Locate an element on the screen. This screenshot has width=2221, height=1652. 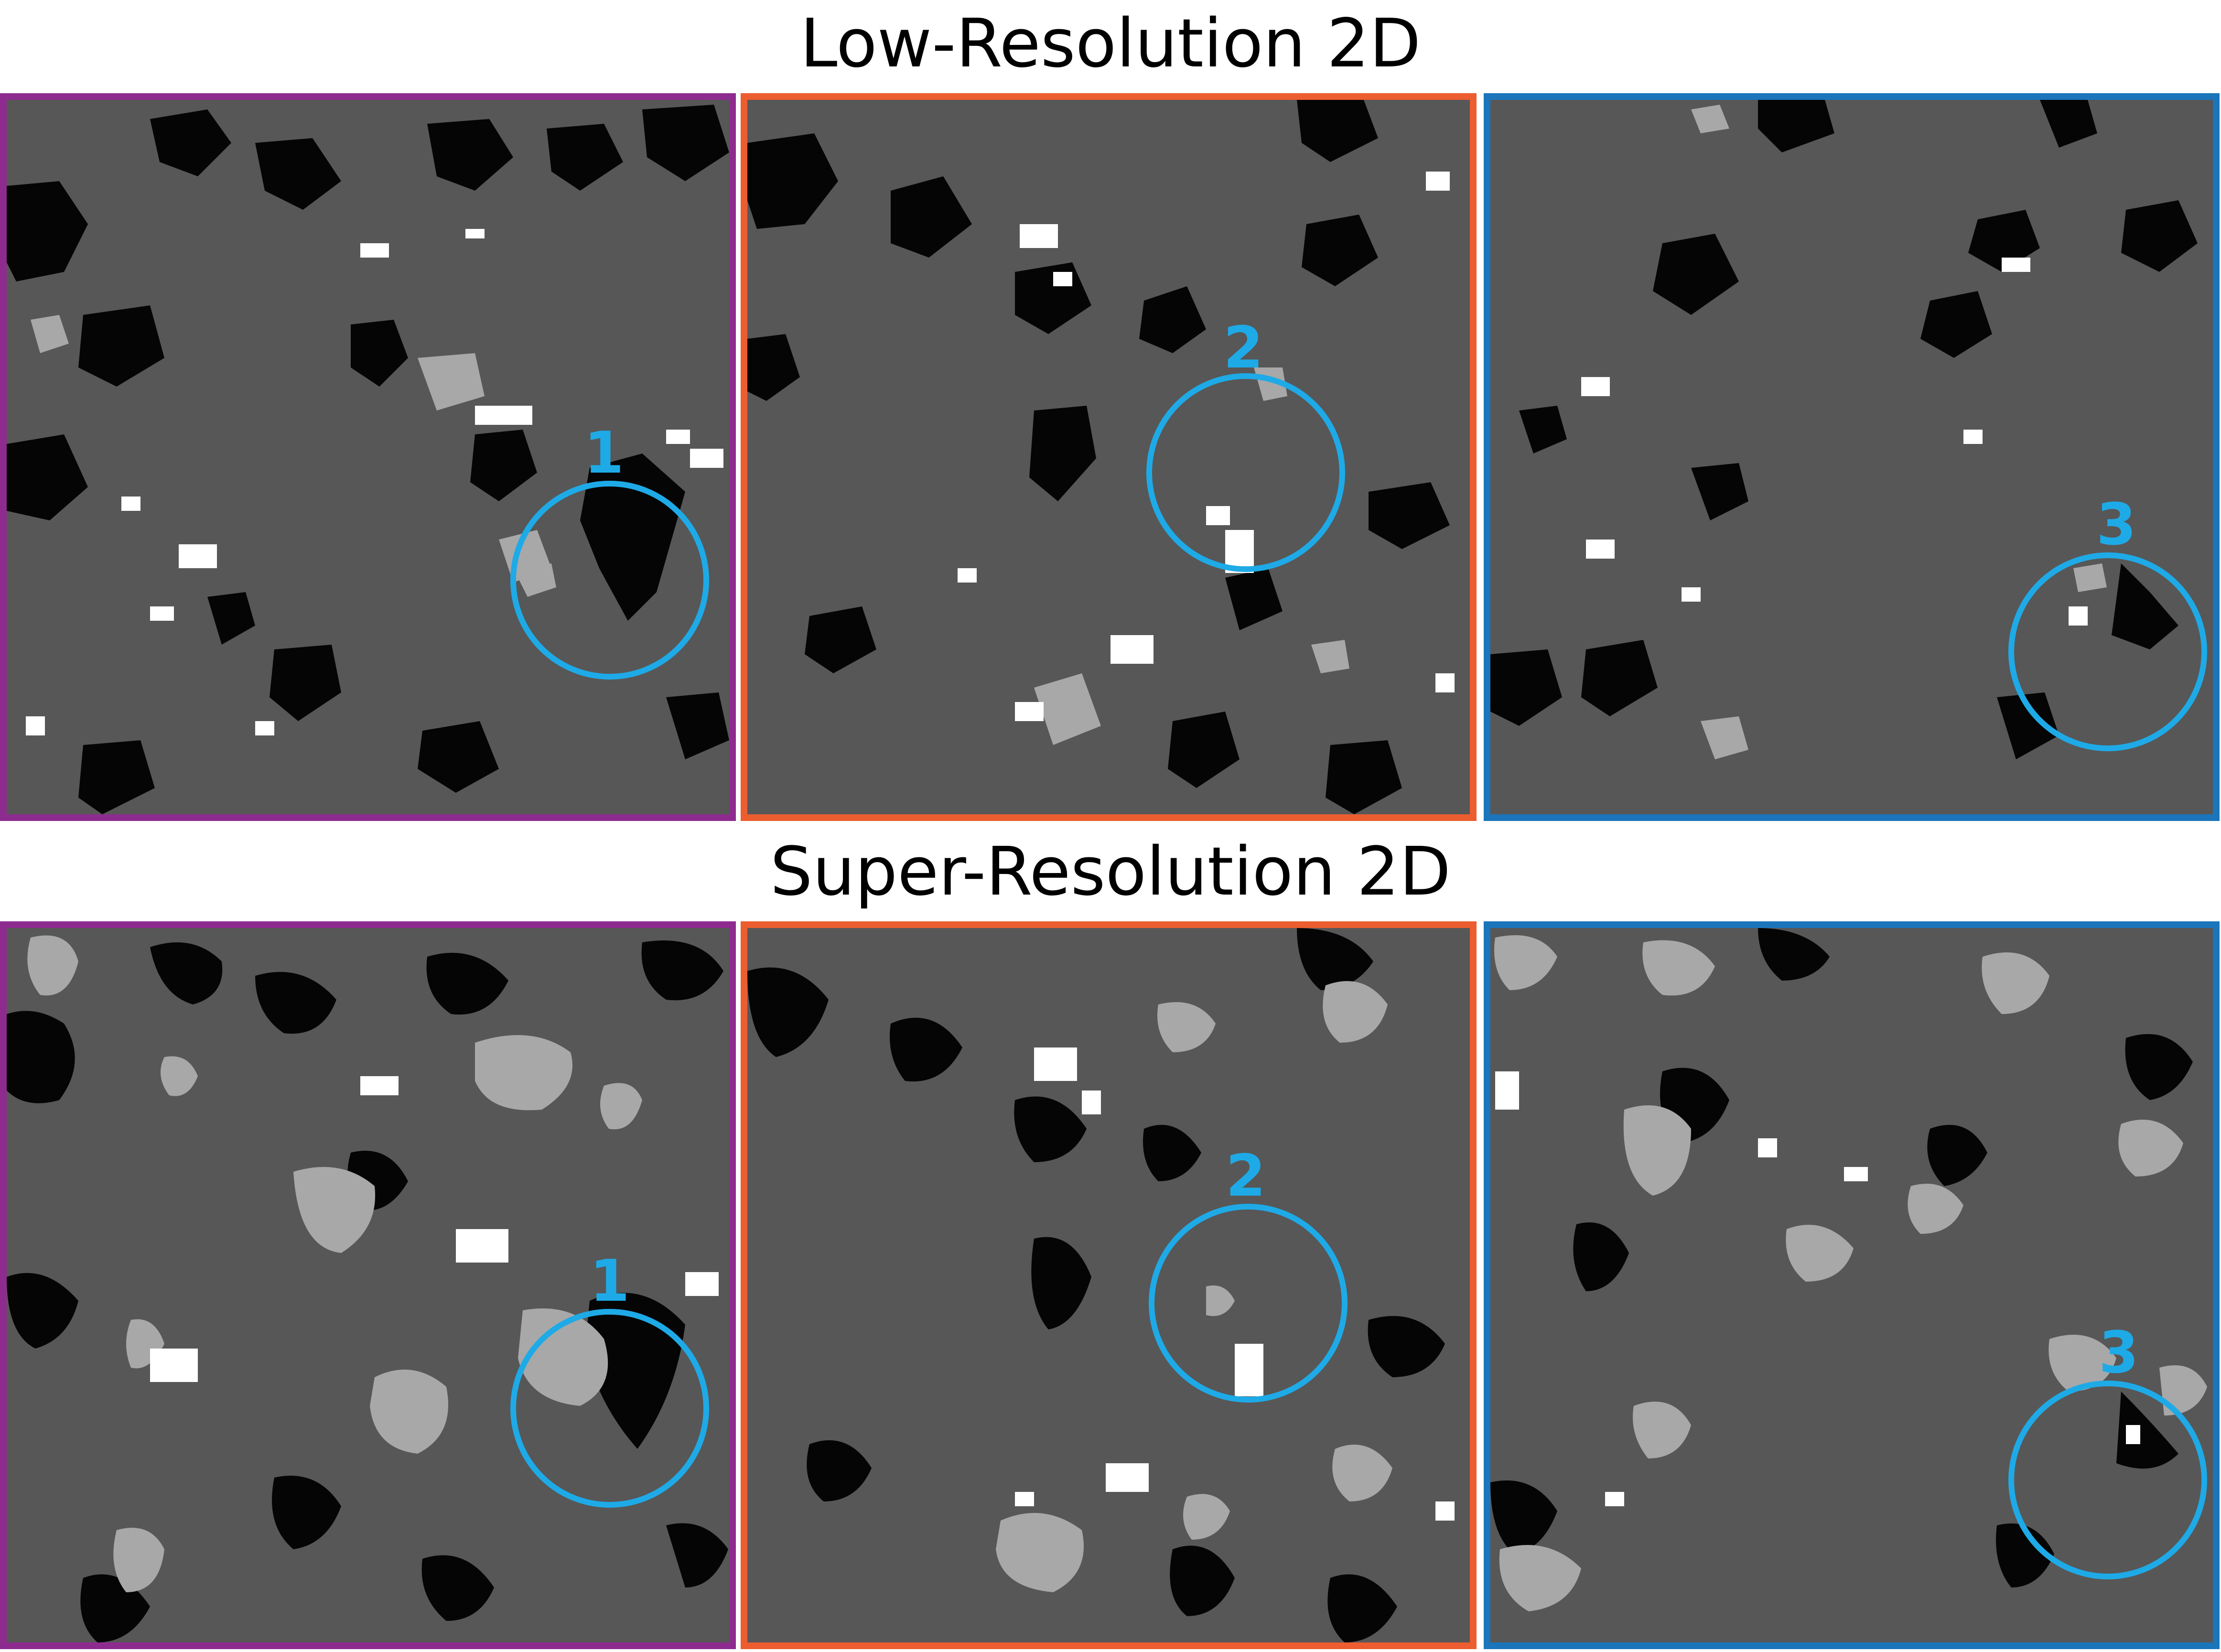
segmentation-image-low-2: 2 is located at coordinates (1108, 457).